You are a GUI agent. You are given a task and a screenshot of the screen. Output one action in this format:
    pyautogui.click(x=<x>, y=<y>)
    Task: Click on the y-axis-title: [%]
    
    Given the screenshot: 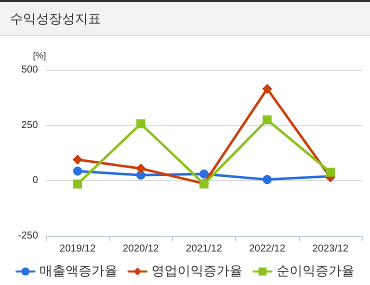 What is the action you would take?
    pyautogui.click(x=39, y=55)
    